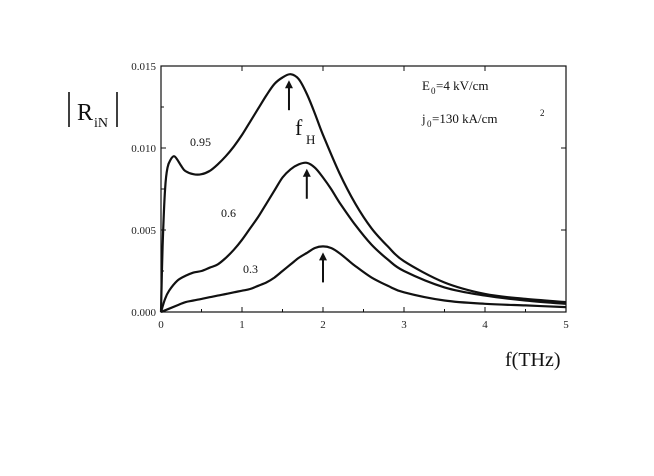 The width and height of the screenshot is (654, 476). Describe the element at coordinates (299, 127) in the screenshot. I see `annotation-fh-main: f` at that location.